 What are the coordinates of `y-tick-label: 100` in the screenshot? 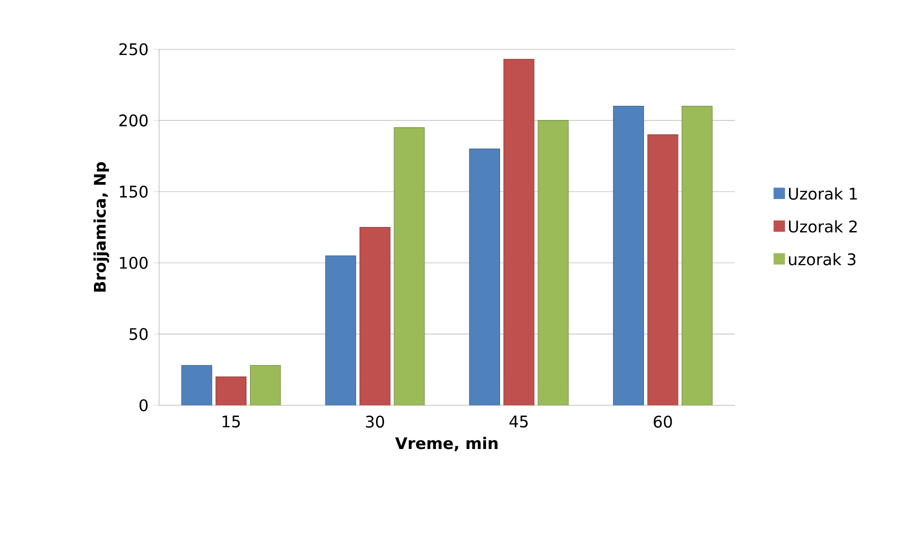 It's located at (134, 262).